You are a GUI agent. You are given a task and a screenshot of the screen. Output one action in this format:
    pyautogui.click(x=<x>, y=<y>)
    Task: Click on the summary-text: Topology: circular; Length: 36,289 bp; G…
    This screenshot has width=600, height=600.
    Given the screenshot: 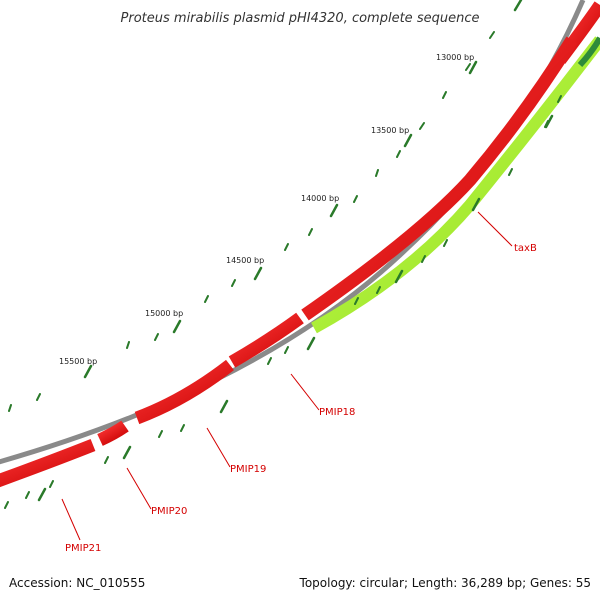 What is the action you would take?
    pyautogui.click(x=445, y=583)
    